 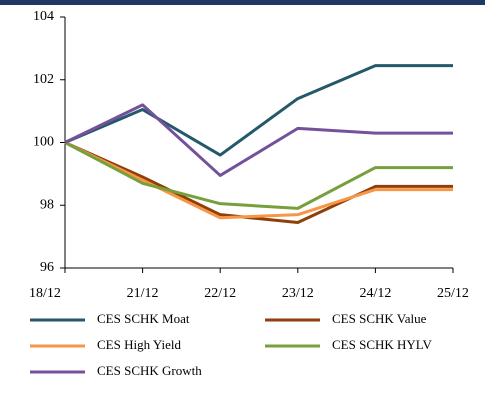 I want to click on y-tick-label: 104, so click(x=43, y=16).